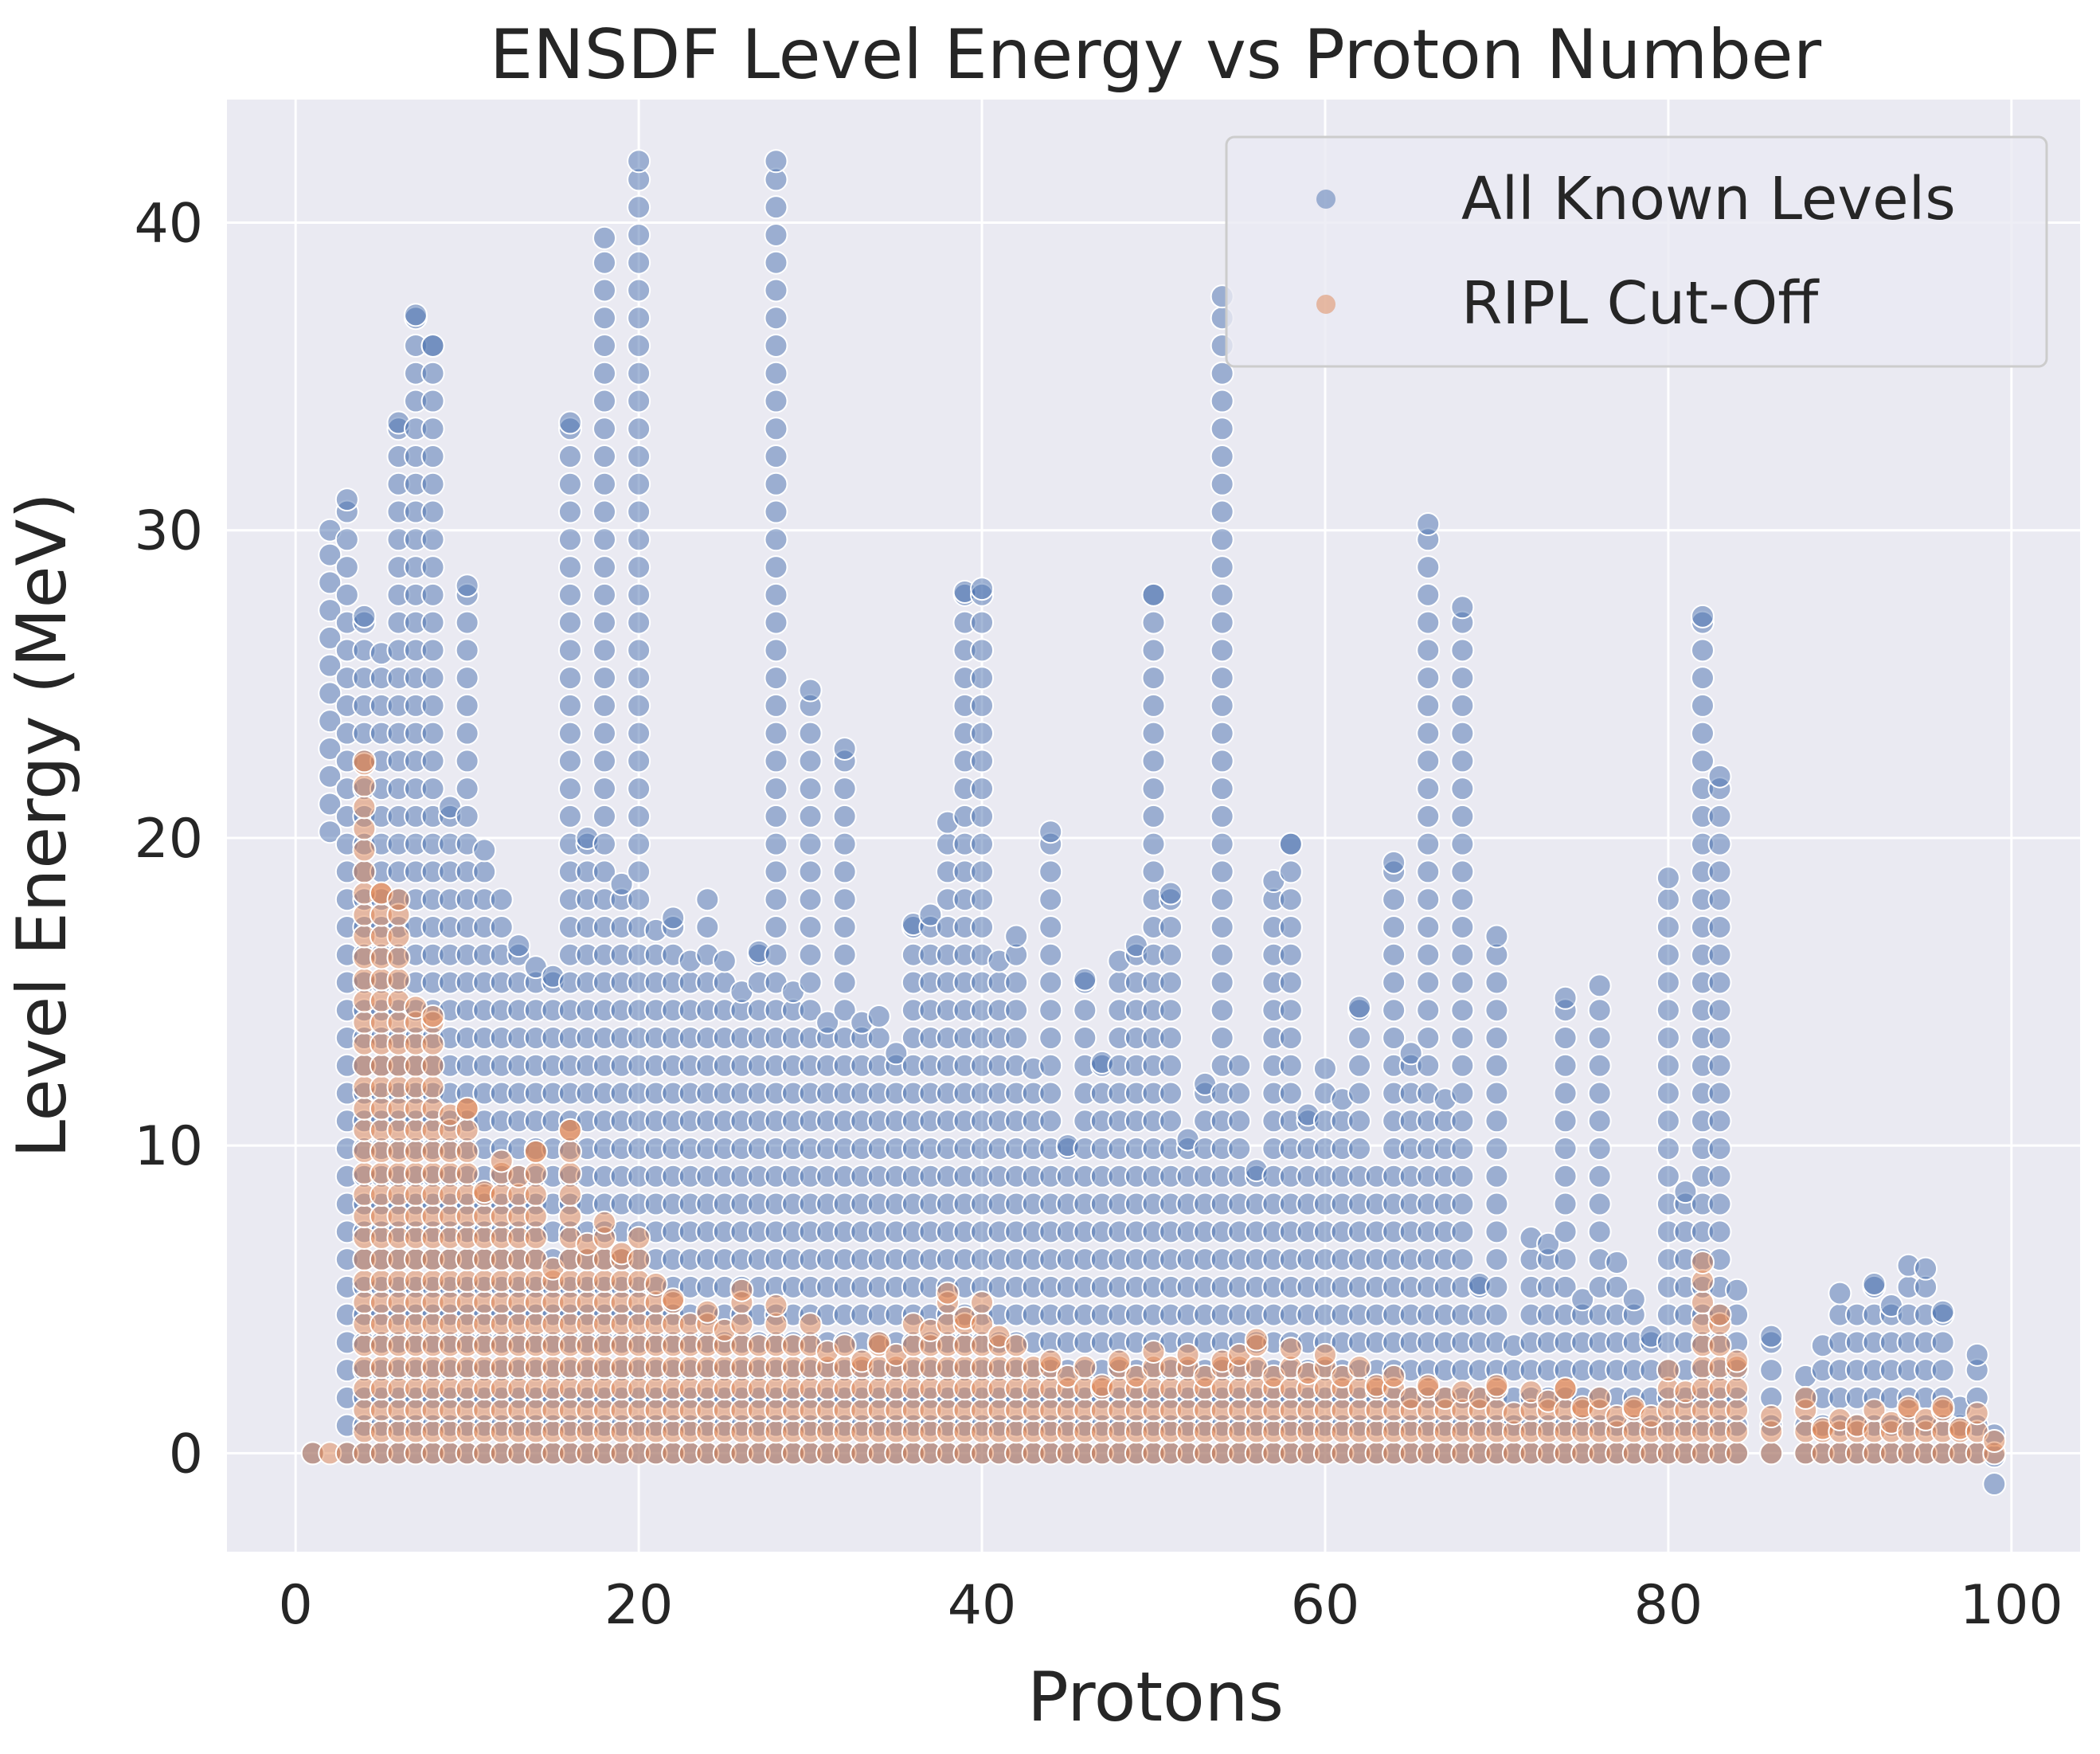 The width and height of the screenshot is (2100, 1754). I want to click on legend-marker-all-known, so click(1326, 199).